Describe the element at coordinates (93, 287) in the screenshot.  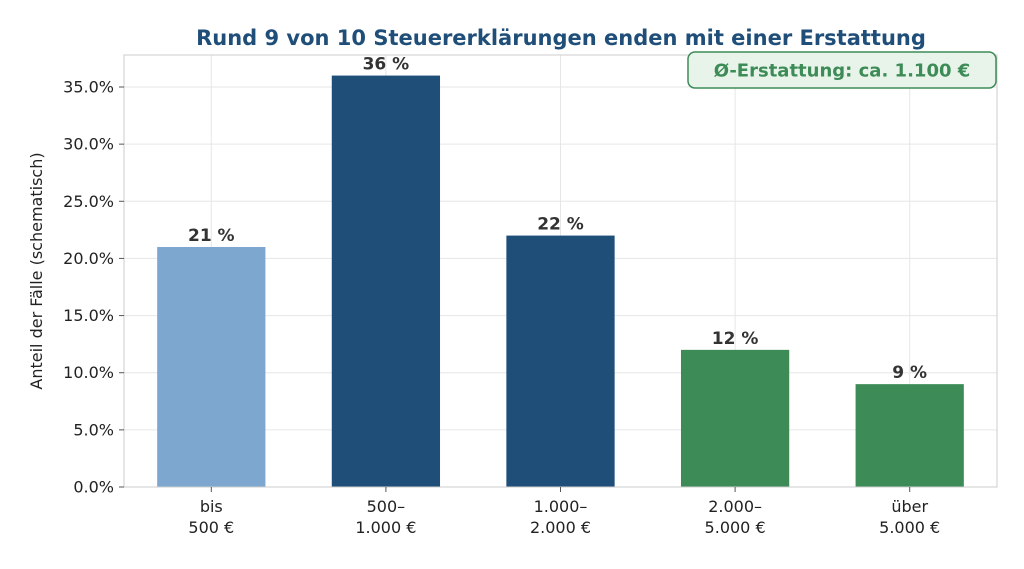
I see `y-axis-ticks: 0.0% 5.0% 10.0% 15.0% 20.0% 25.0% 30.0% 35.0%` at that location.